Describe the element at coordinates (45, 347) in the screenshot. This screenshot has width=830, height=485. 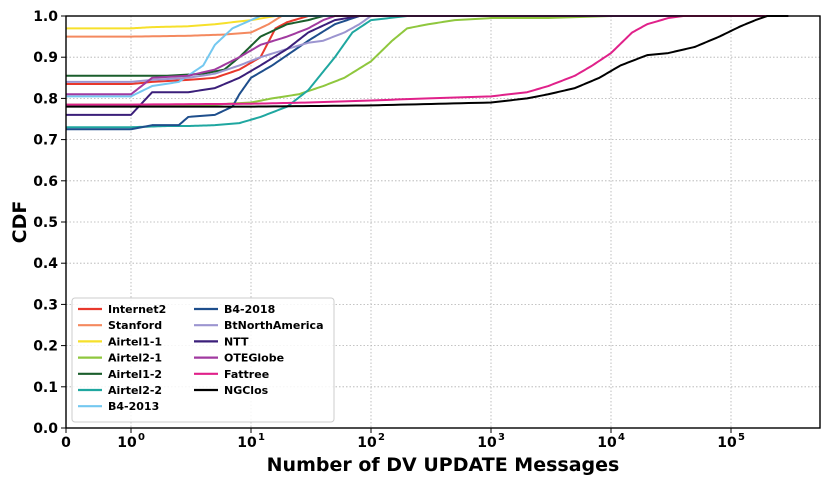
I see `y-tick-label: 0.2` at that location.